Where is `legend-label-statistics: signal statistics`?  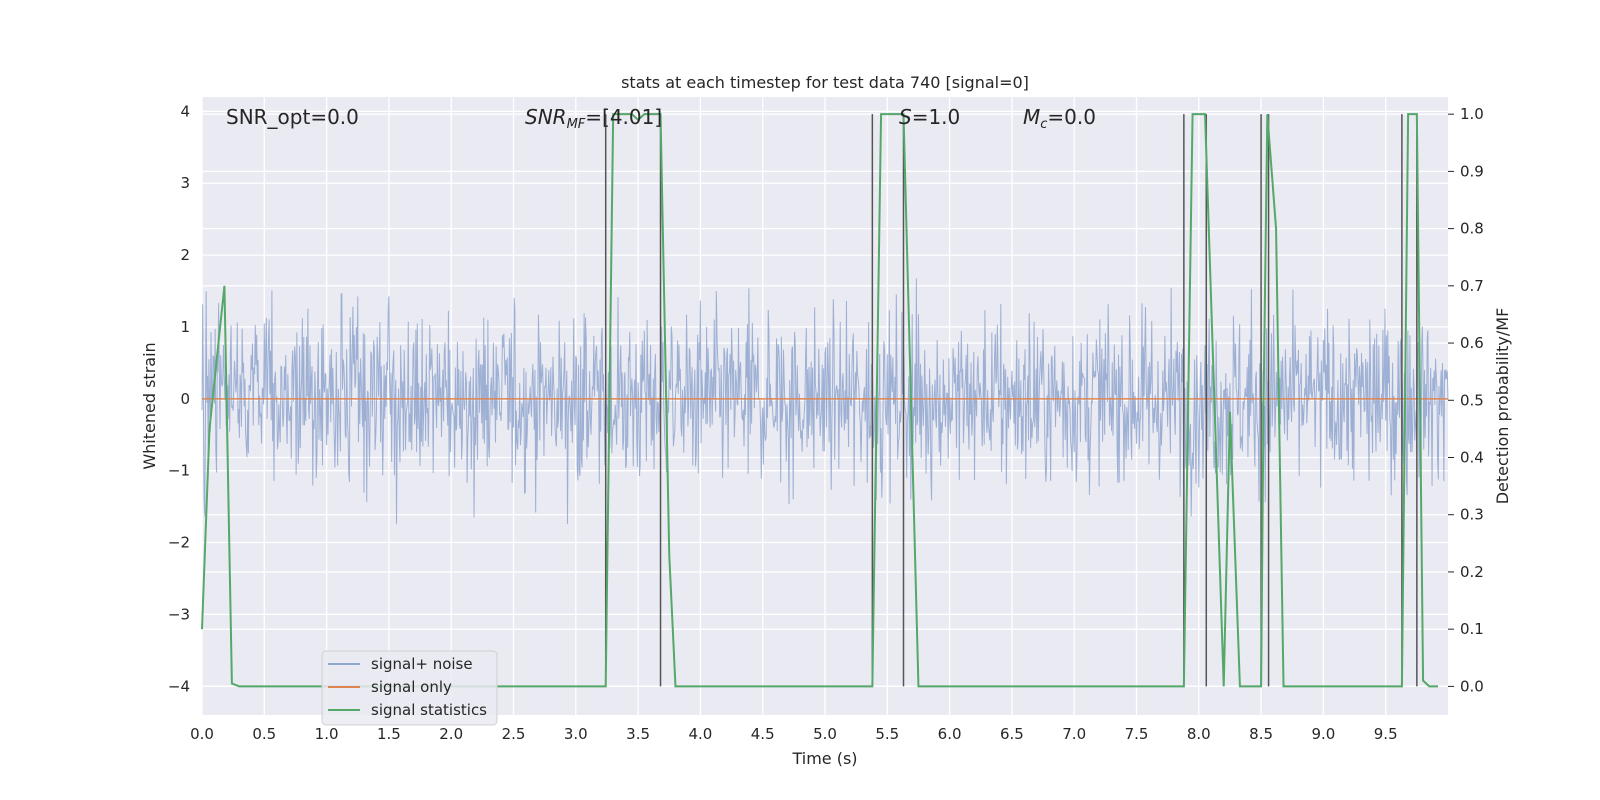
legend-label-statistics: signal statistics is located at coordinates (429, 710).